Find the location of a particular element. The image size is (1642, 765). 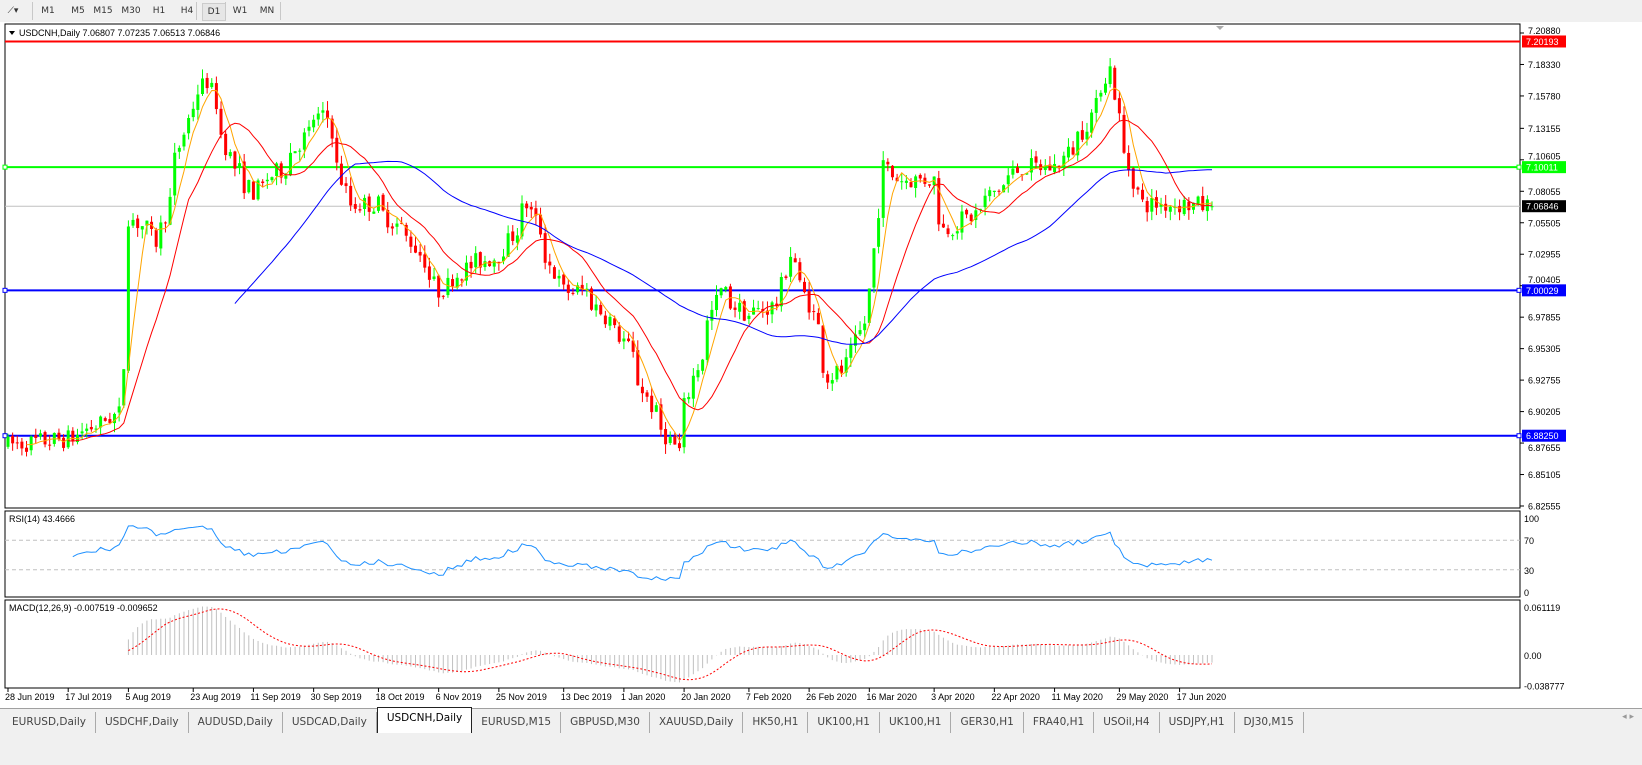

chart-tab: USDJPY,H1 is located at coordinates (1197, 722).